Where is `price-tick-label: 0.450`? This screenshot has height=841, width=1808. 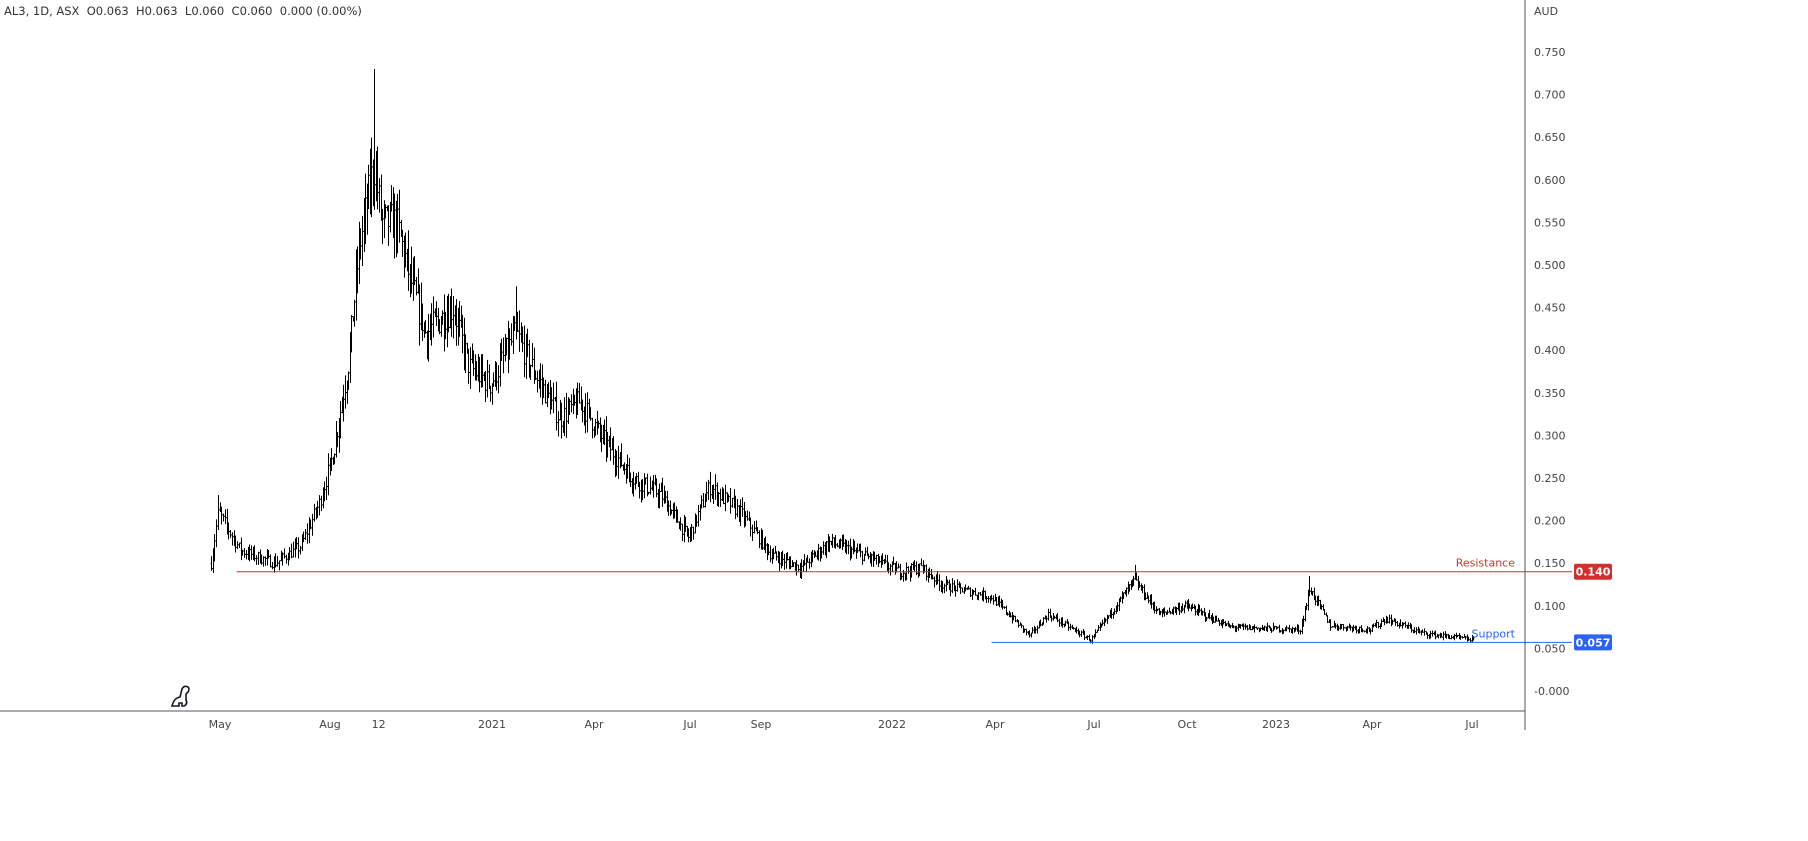 price-tick-label: 0.450 is located at coordinates (1550, 308).